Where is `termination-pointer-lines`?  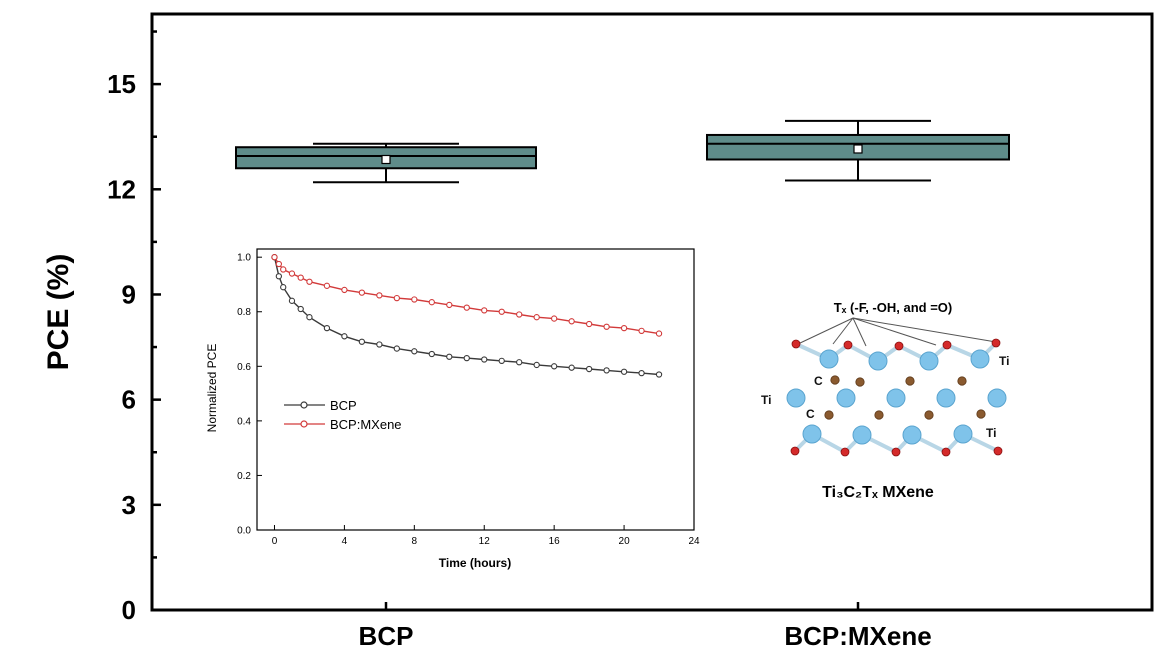
termination-pointer-lines is located at coordinates (897, 332).